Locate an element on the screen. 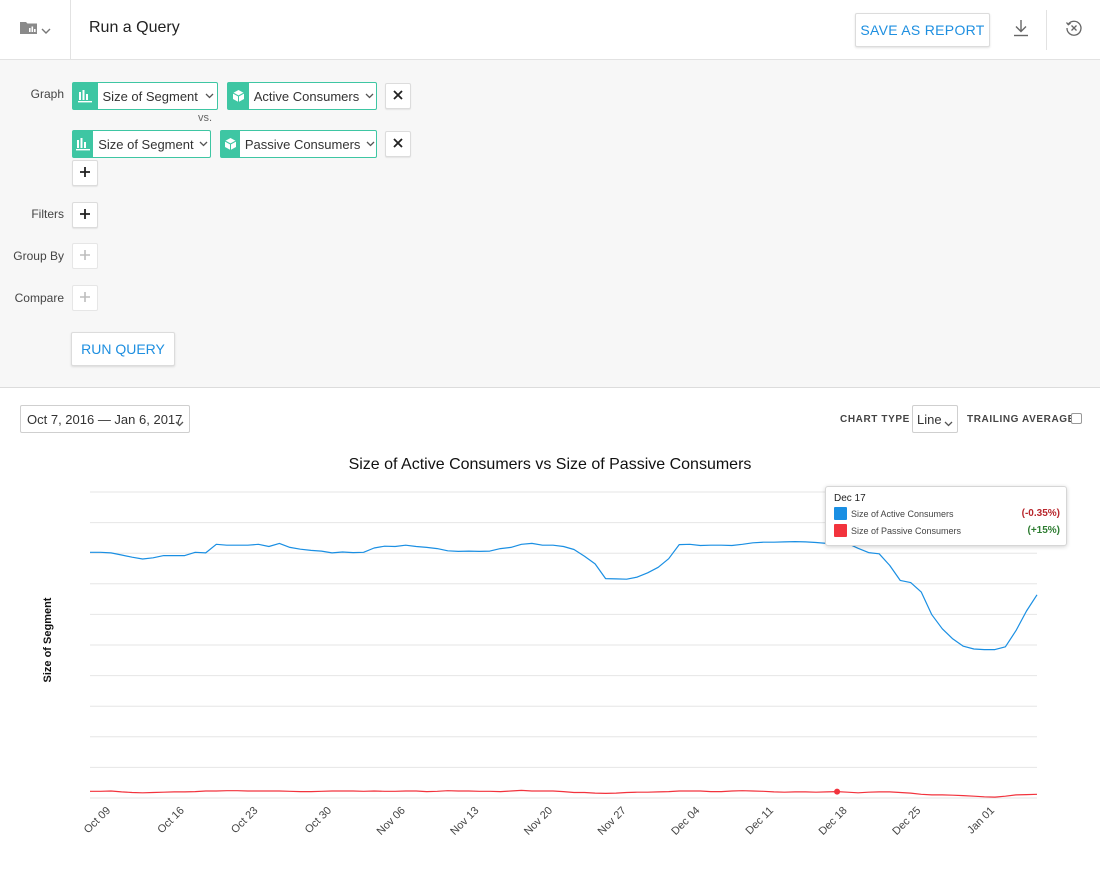 This screenshot has width=1100, height=873. download-icon is located at coordinates (1021, 30).